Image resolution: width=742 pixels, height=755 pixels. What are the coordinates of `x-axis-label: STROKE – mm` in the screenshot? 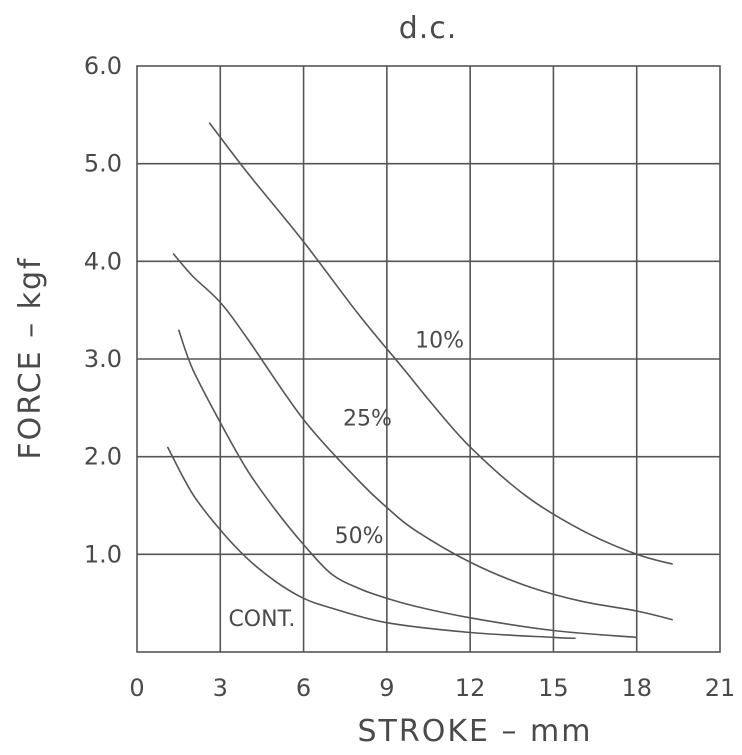 It's located at (475, 731).